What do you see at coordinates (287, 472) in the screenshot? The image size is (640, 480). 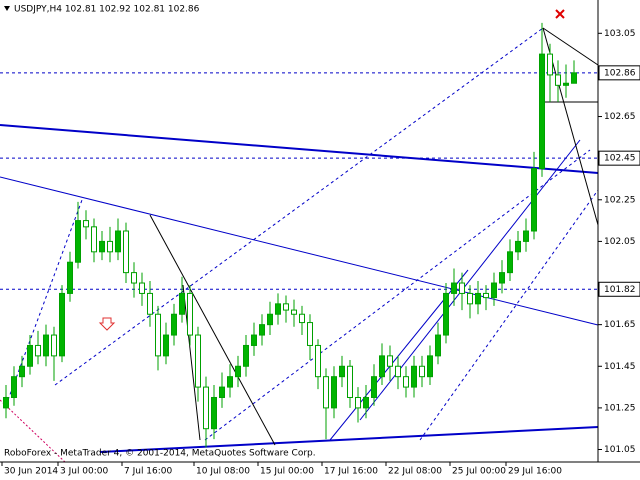 I see `x-tick-label: 15 Jul 00:00` at bounding box center [287, 472].